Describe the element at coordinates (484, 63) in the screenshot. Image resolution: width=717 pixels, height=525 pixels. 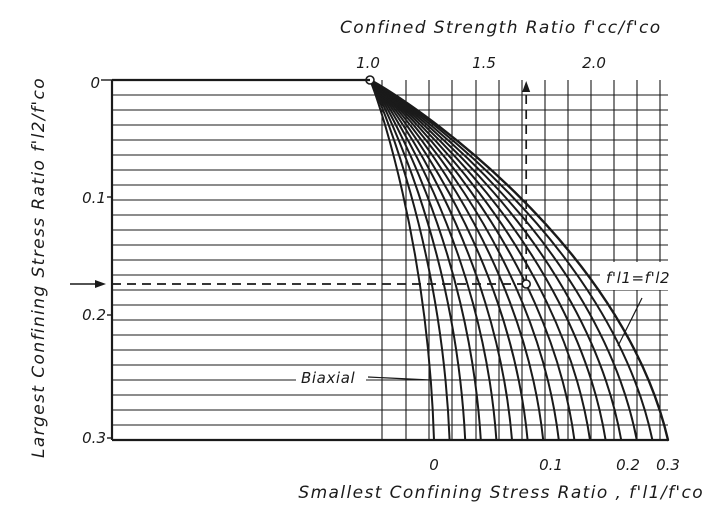
I see `top-tick-2: 1.5` at that location.